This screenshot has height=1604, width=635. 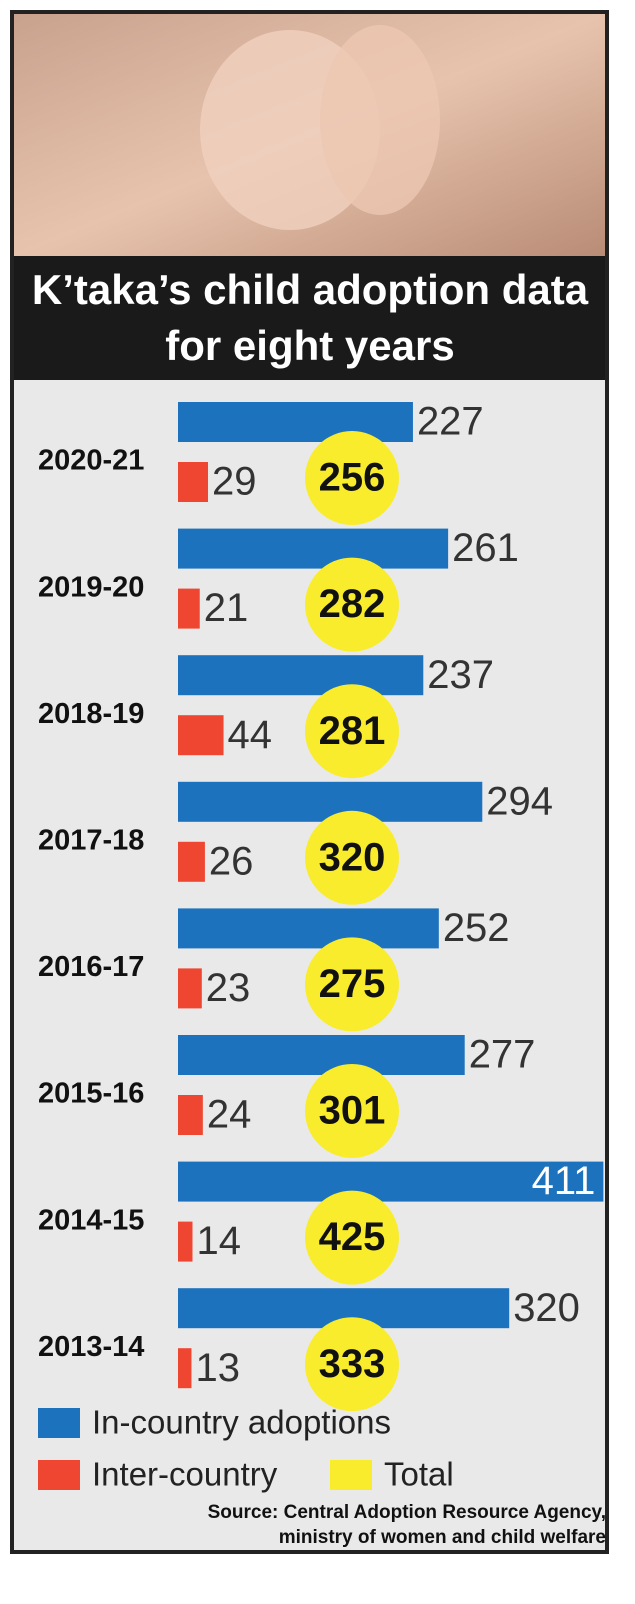 I want to click on value-label: 21, so click(x=226, y=608).